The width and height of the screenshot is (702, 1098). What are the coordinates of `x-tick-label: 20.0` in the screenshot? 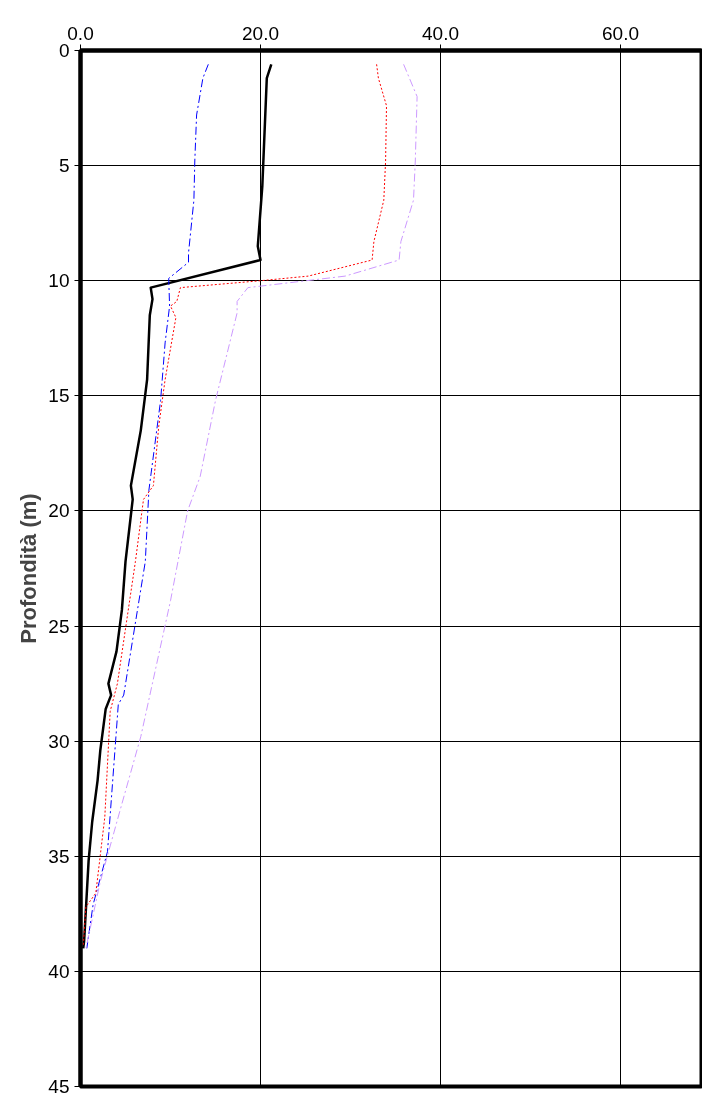 It's located at (260, 33).